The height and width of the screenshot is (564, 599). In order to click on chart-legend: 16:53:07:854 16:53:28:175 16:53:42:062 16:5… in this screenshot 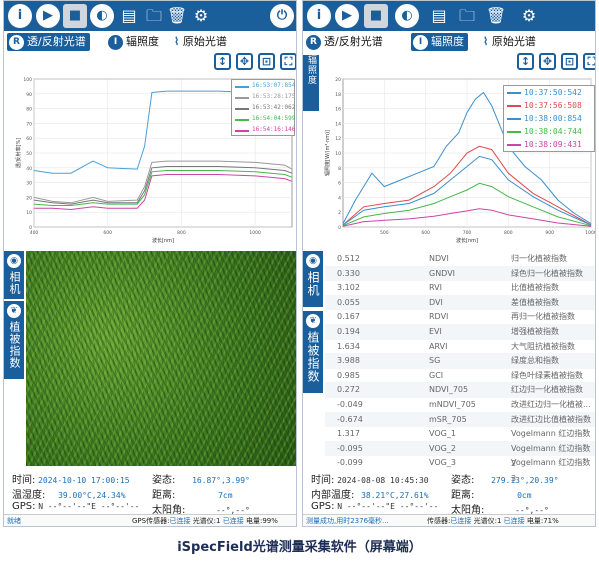, I will do `click(263, 107)`.